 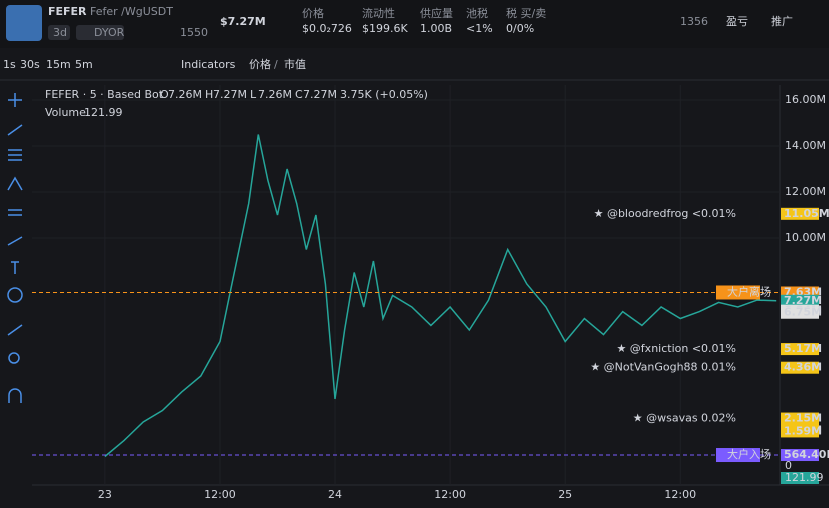 What do you see at coordinates (295, 64) in the screenshot?
I see `mcap-toggle: 市值` at bounding box center [295, 64].